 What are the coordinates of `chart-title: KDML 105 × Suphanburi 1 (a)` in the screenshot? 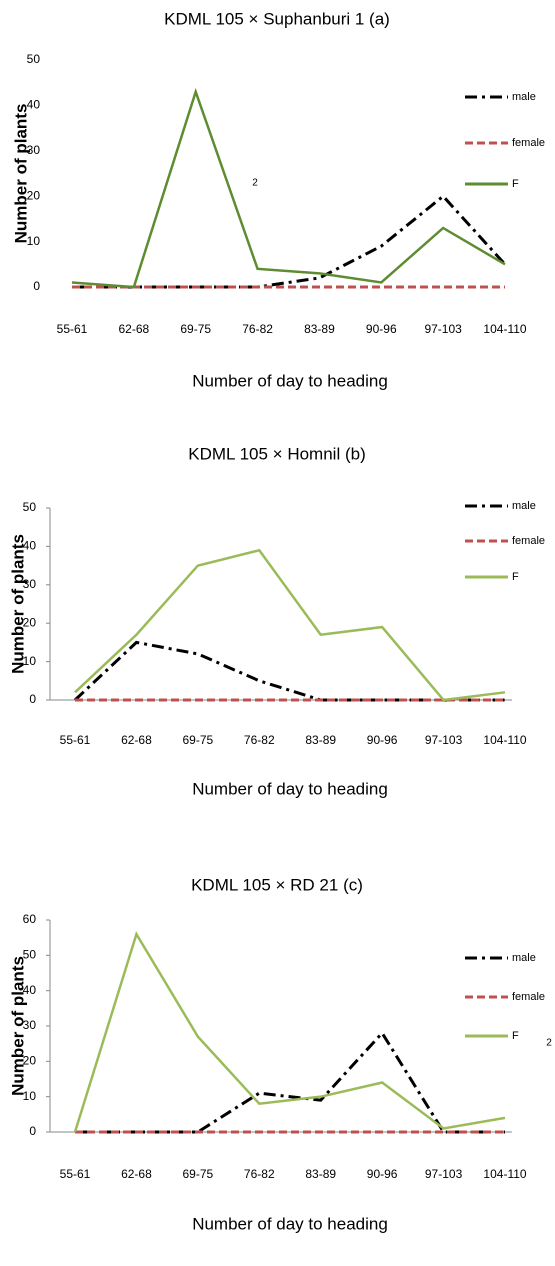 It's located at (277, 18).